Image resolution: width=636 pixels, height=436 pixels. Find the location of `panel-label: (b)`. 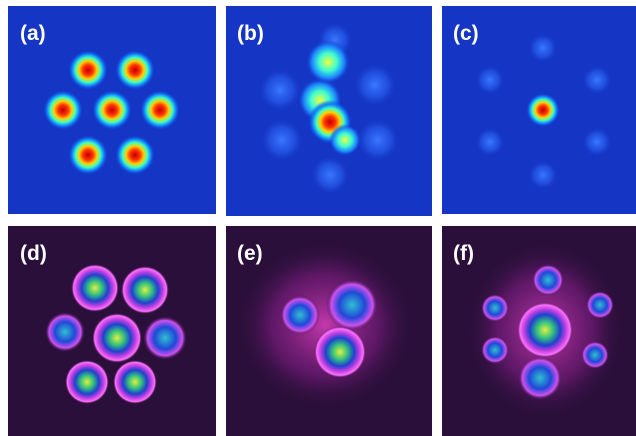

panel-label: (b) is located at coordinates (250, 33).